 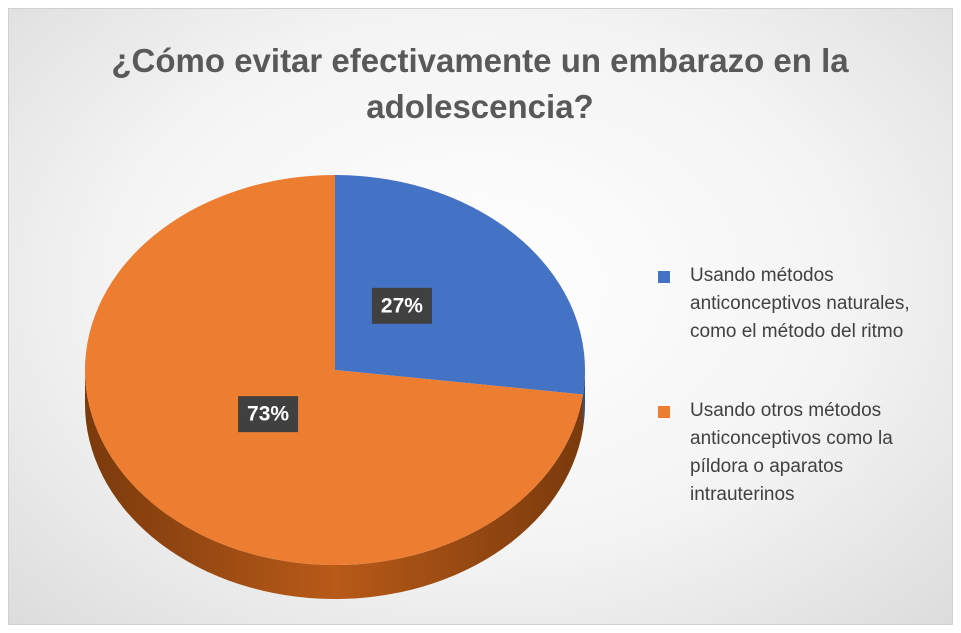 I want to click on slice, so click(x=460, y=285).